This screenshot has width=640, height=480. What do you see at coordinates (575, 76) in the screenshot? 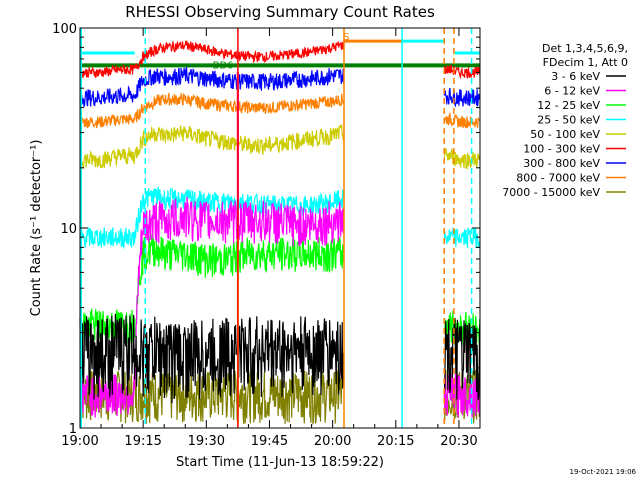
I see `legend-label: 3 - 6 keV` at bounding box center [575, 76].